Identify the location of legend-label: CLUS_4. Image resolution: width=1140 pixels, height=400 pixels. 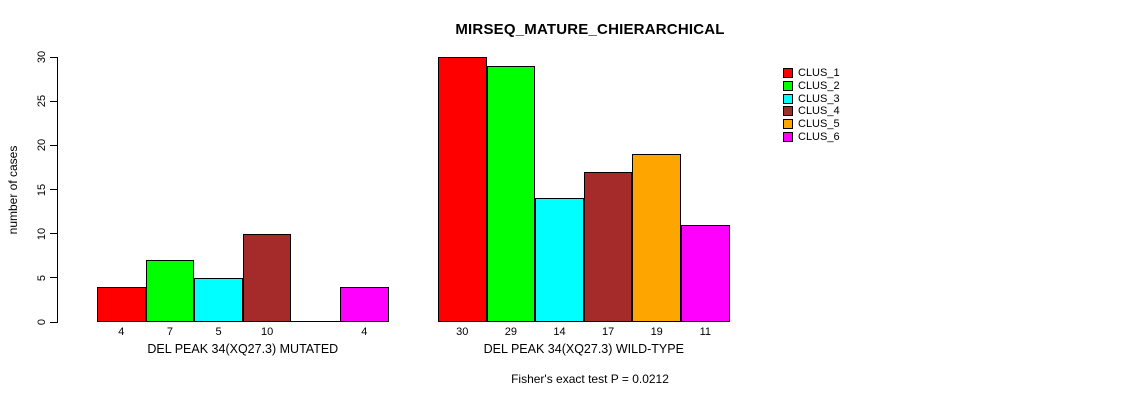
(819, 111).